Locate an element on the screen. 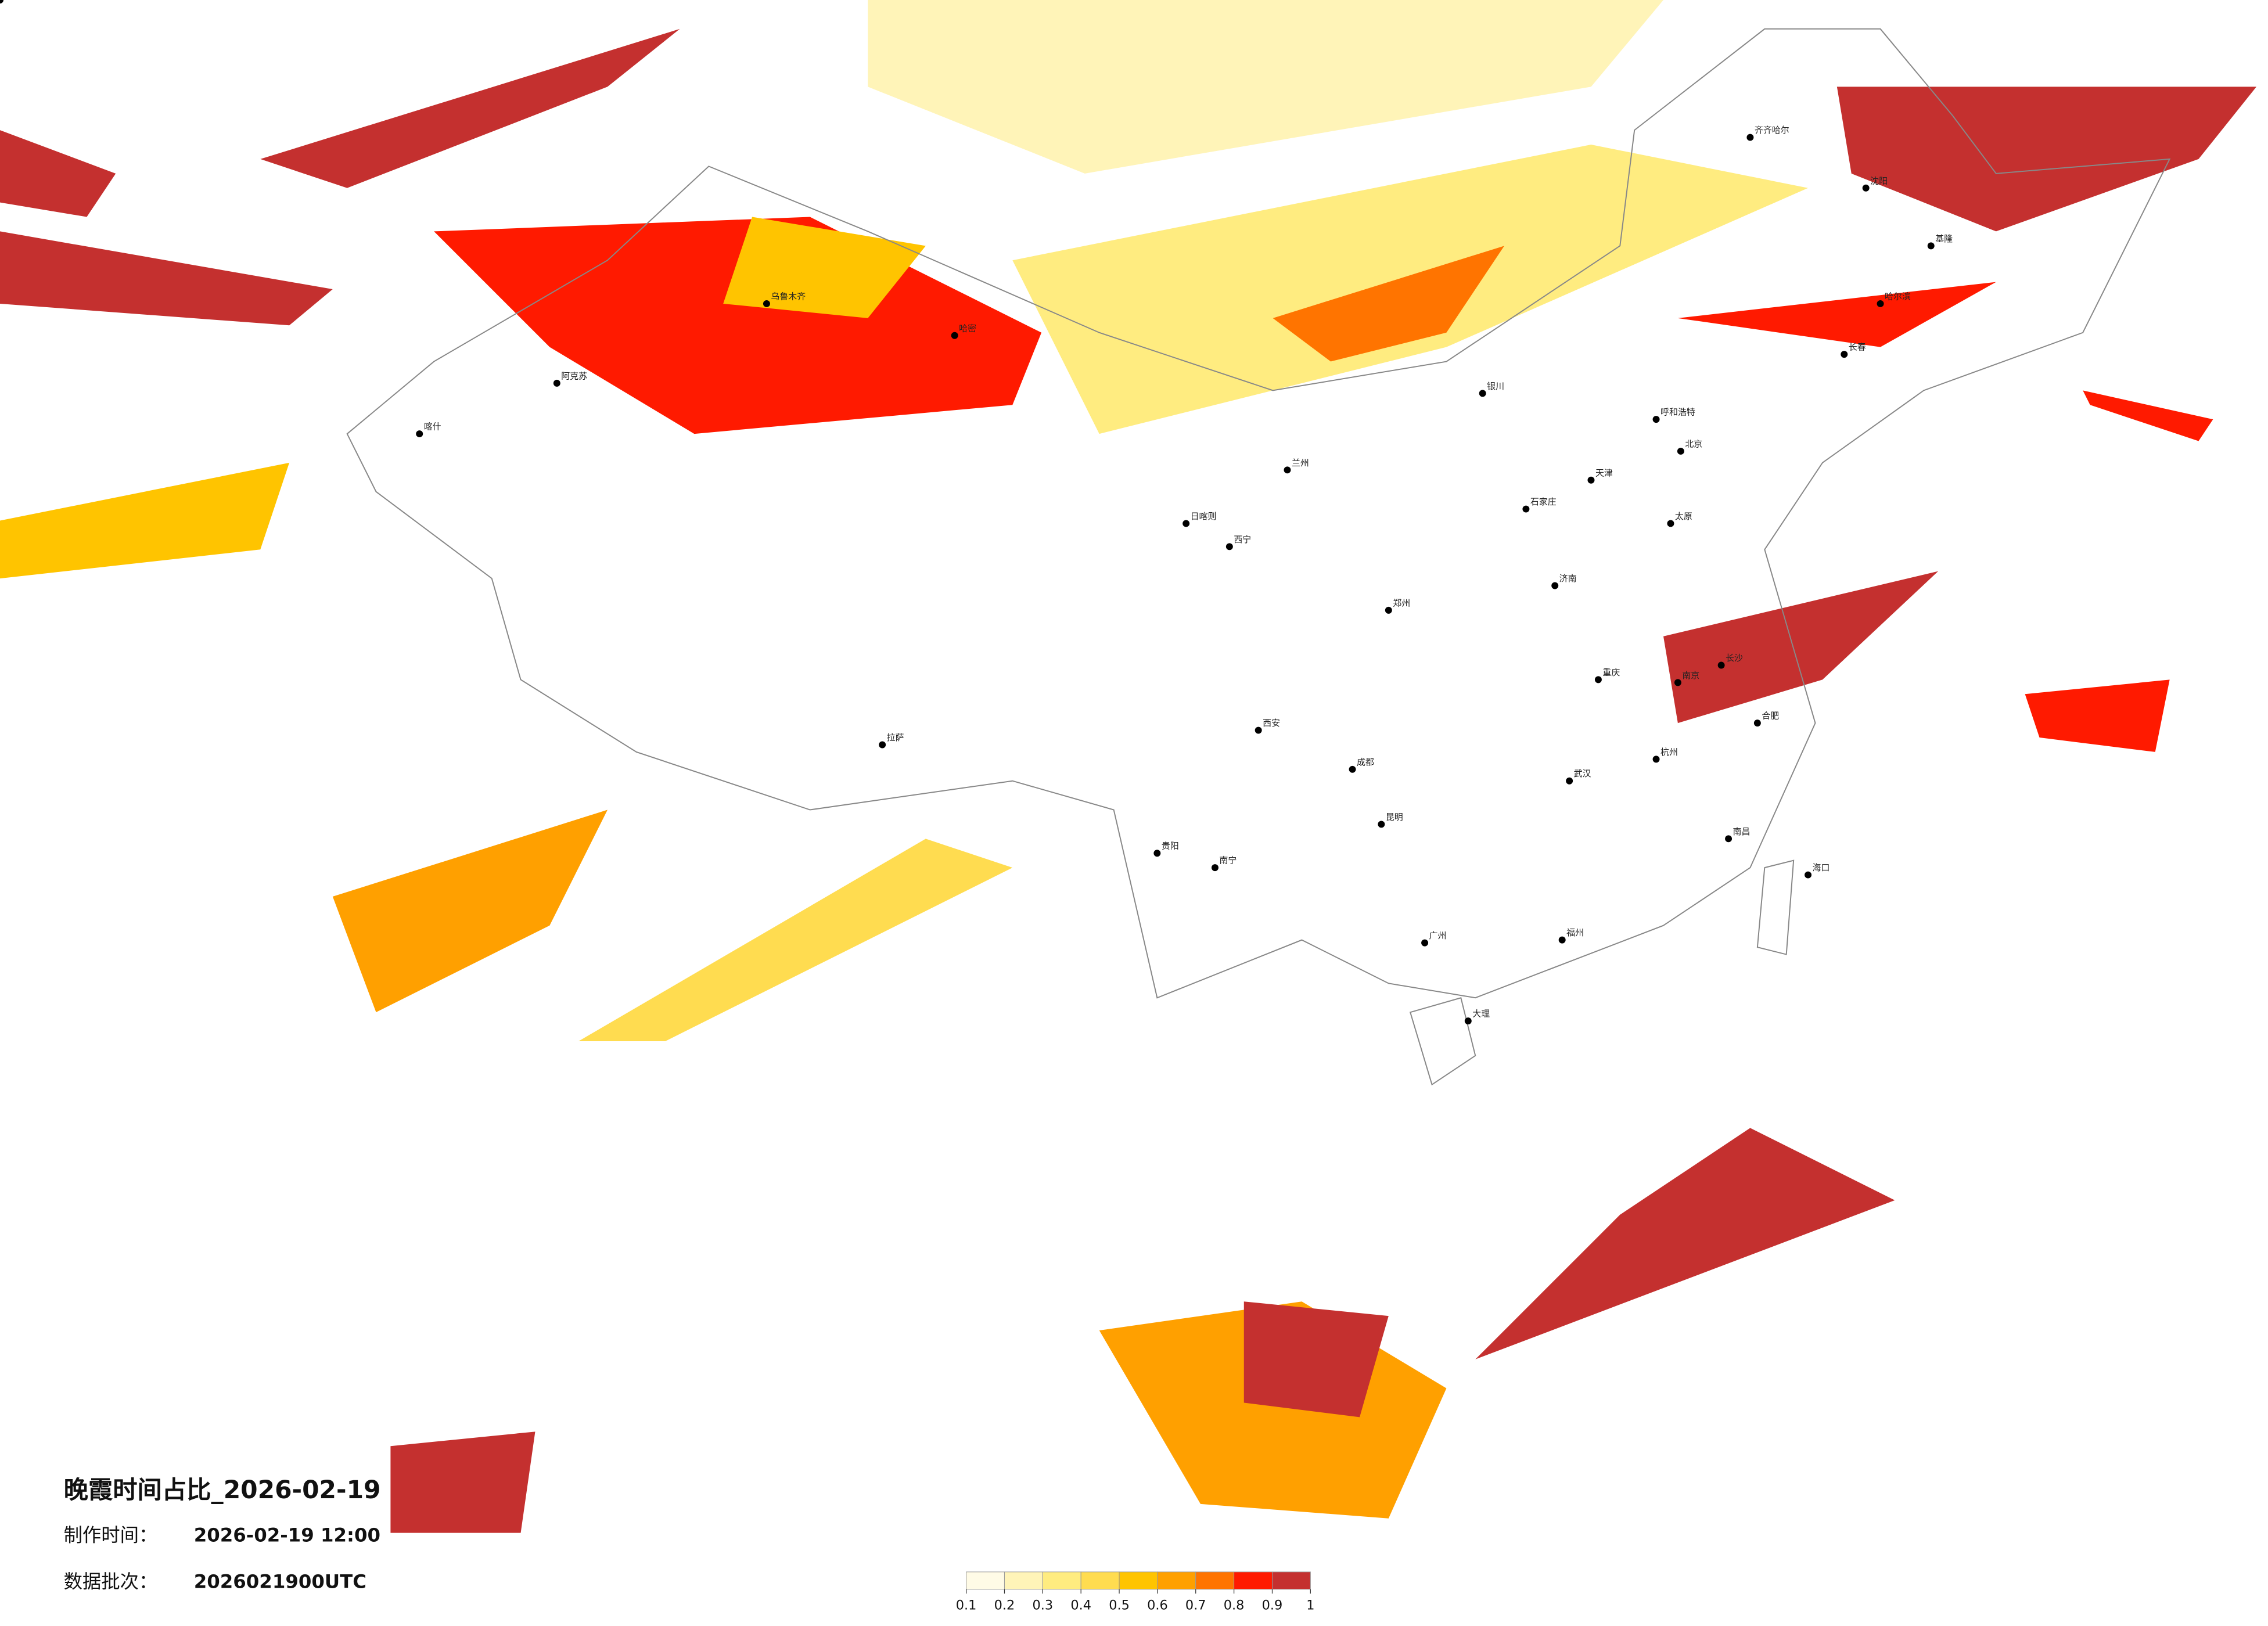 This screenshot has width=2268, height=1626. city-label: 日喀则 is located at coordinates (1204, 516).